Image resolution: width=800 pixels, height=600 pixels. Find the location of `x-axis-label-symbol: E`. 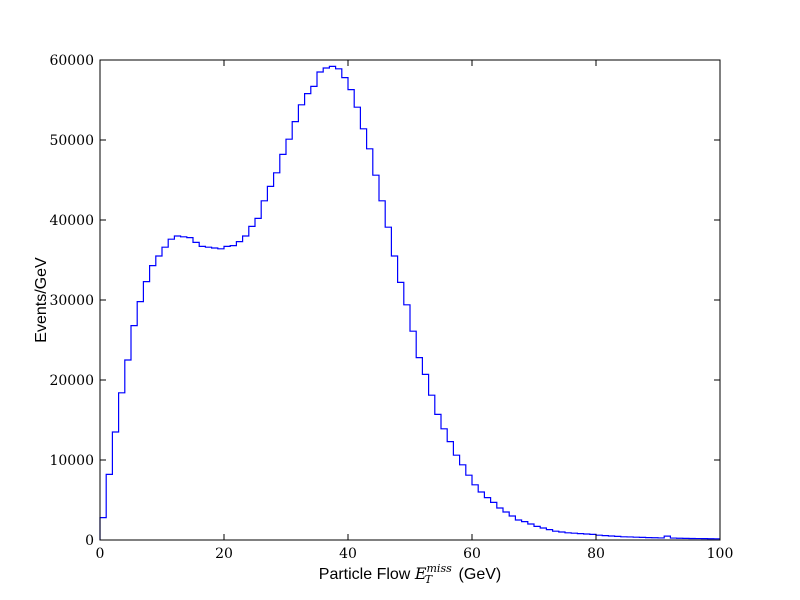

x-axis-label-symbol: E is located at coordinates (420, 573).